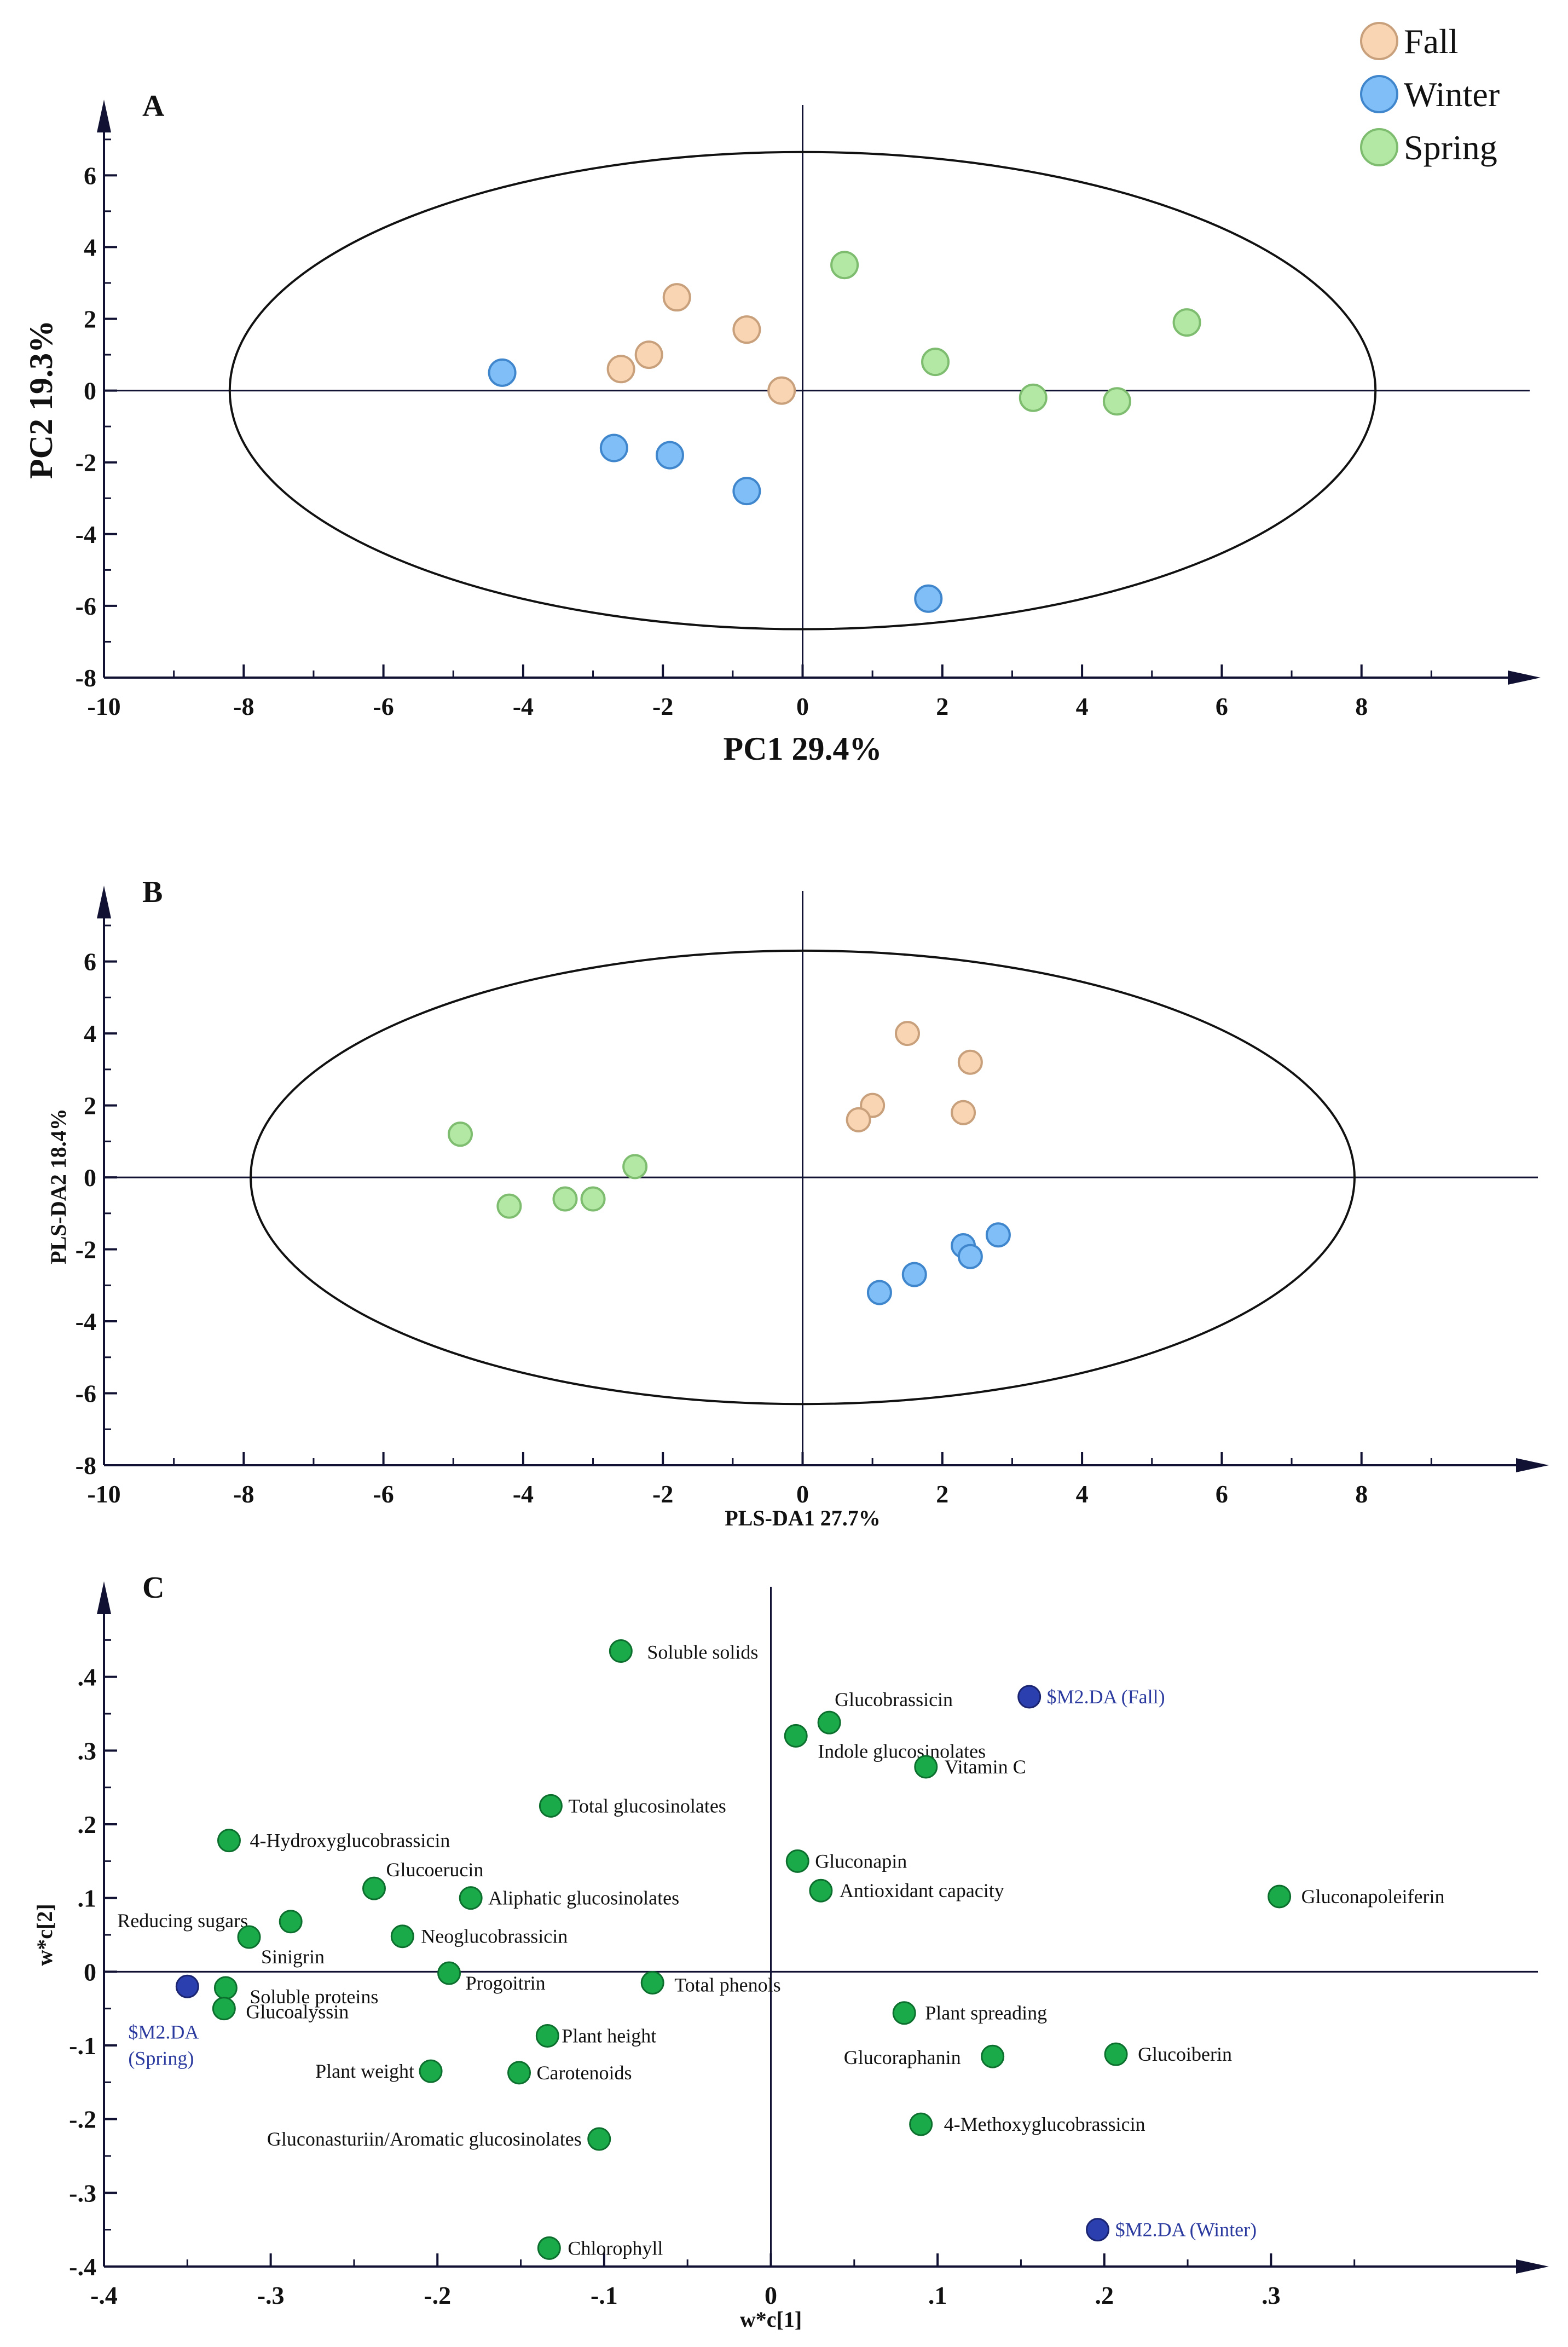  I want to click on y-tick-label: -4, so click(86, 1322).